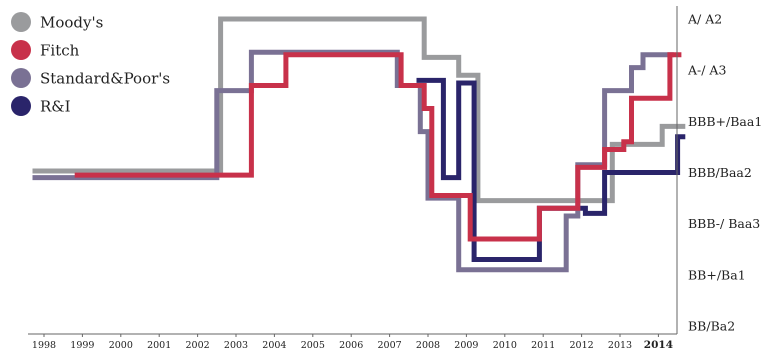  Describe the element at coordinates (105, 79) in the screenshot. I see `legend-label: Standard&Poor's` at that location.